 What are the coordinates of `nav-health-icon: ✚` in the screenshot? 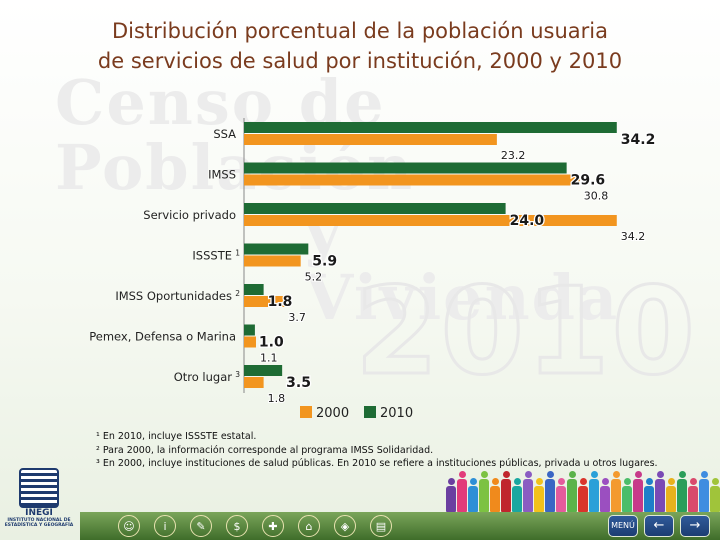 It's located at (273, 526).